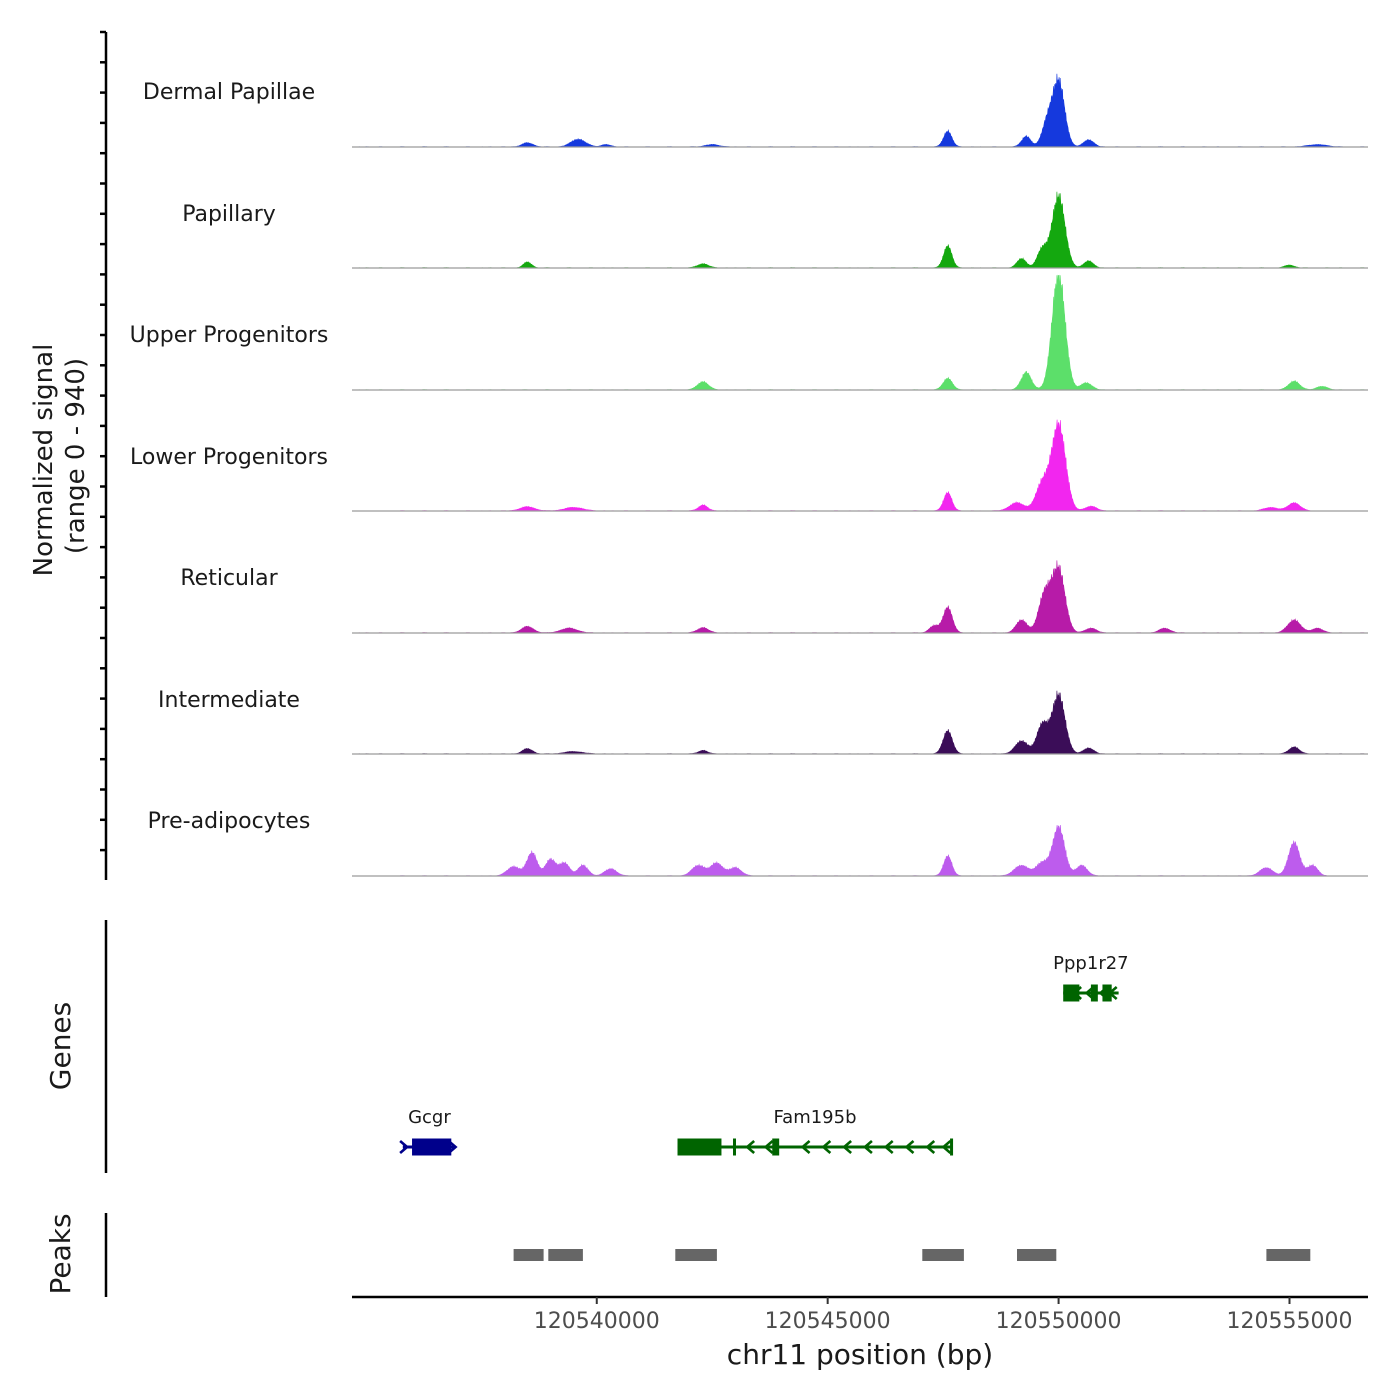 The width and height of the screenshot is (1400, 1400). I want to click on coverage-area-papillary, so click(860, 230).